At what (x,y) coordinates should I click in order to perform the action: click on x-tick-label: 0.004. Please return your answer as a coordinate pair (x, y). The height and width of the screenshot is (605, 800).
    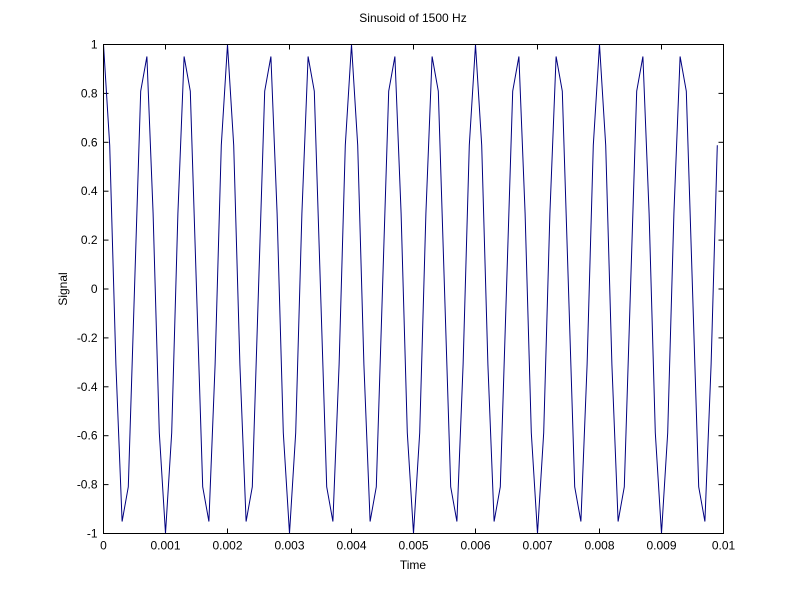
    Looking at the image, I should click on (351, 546).